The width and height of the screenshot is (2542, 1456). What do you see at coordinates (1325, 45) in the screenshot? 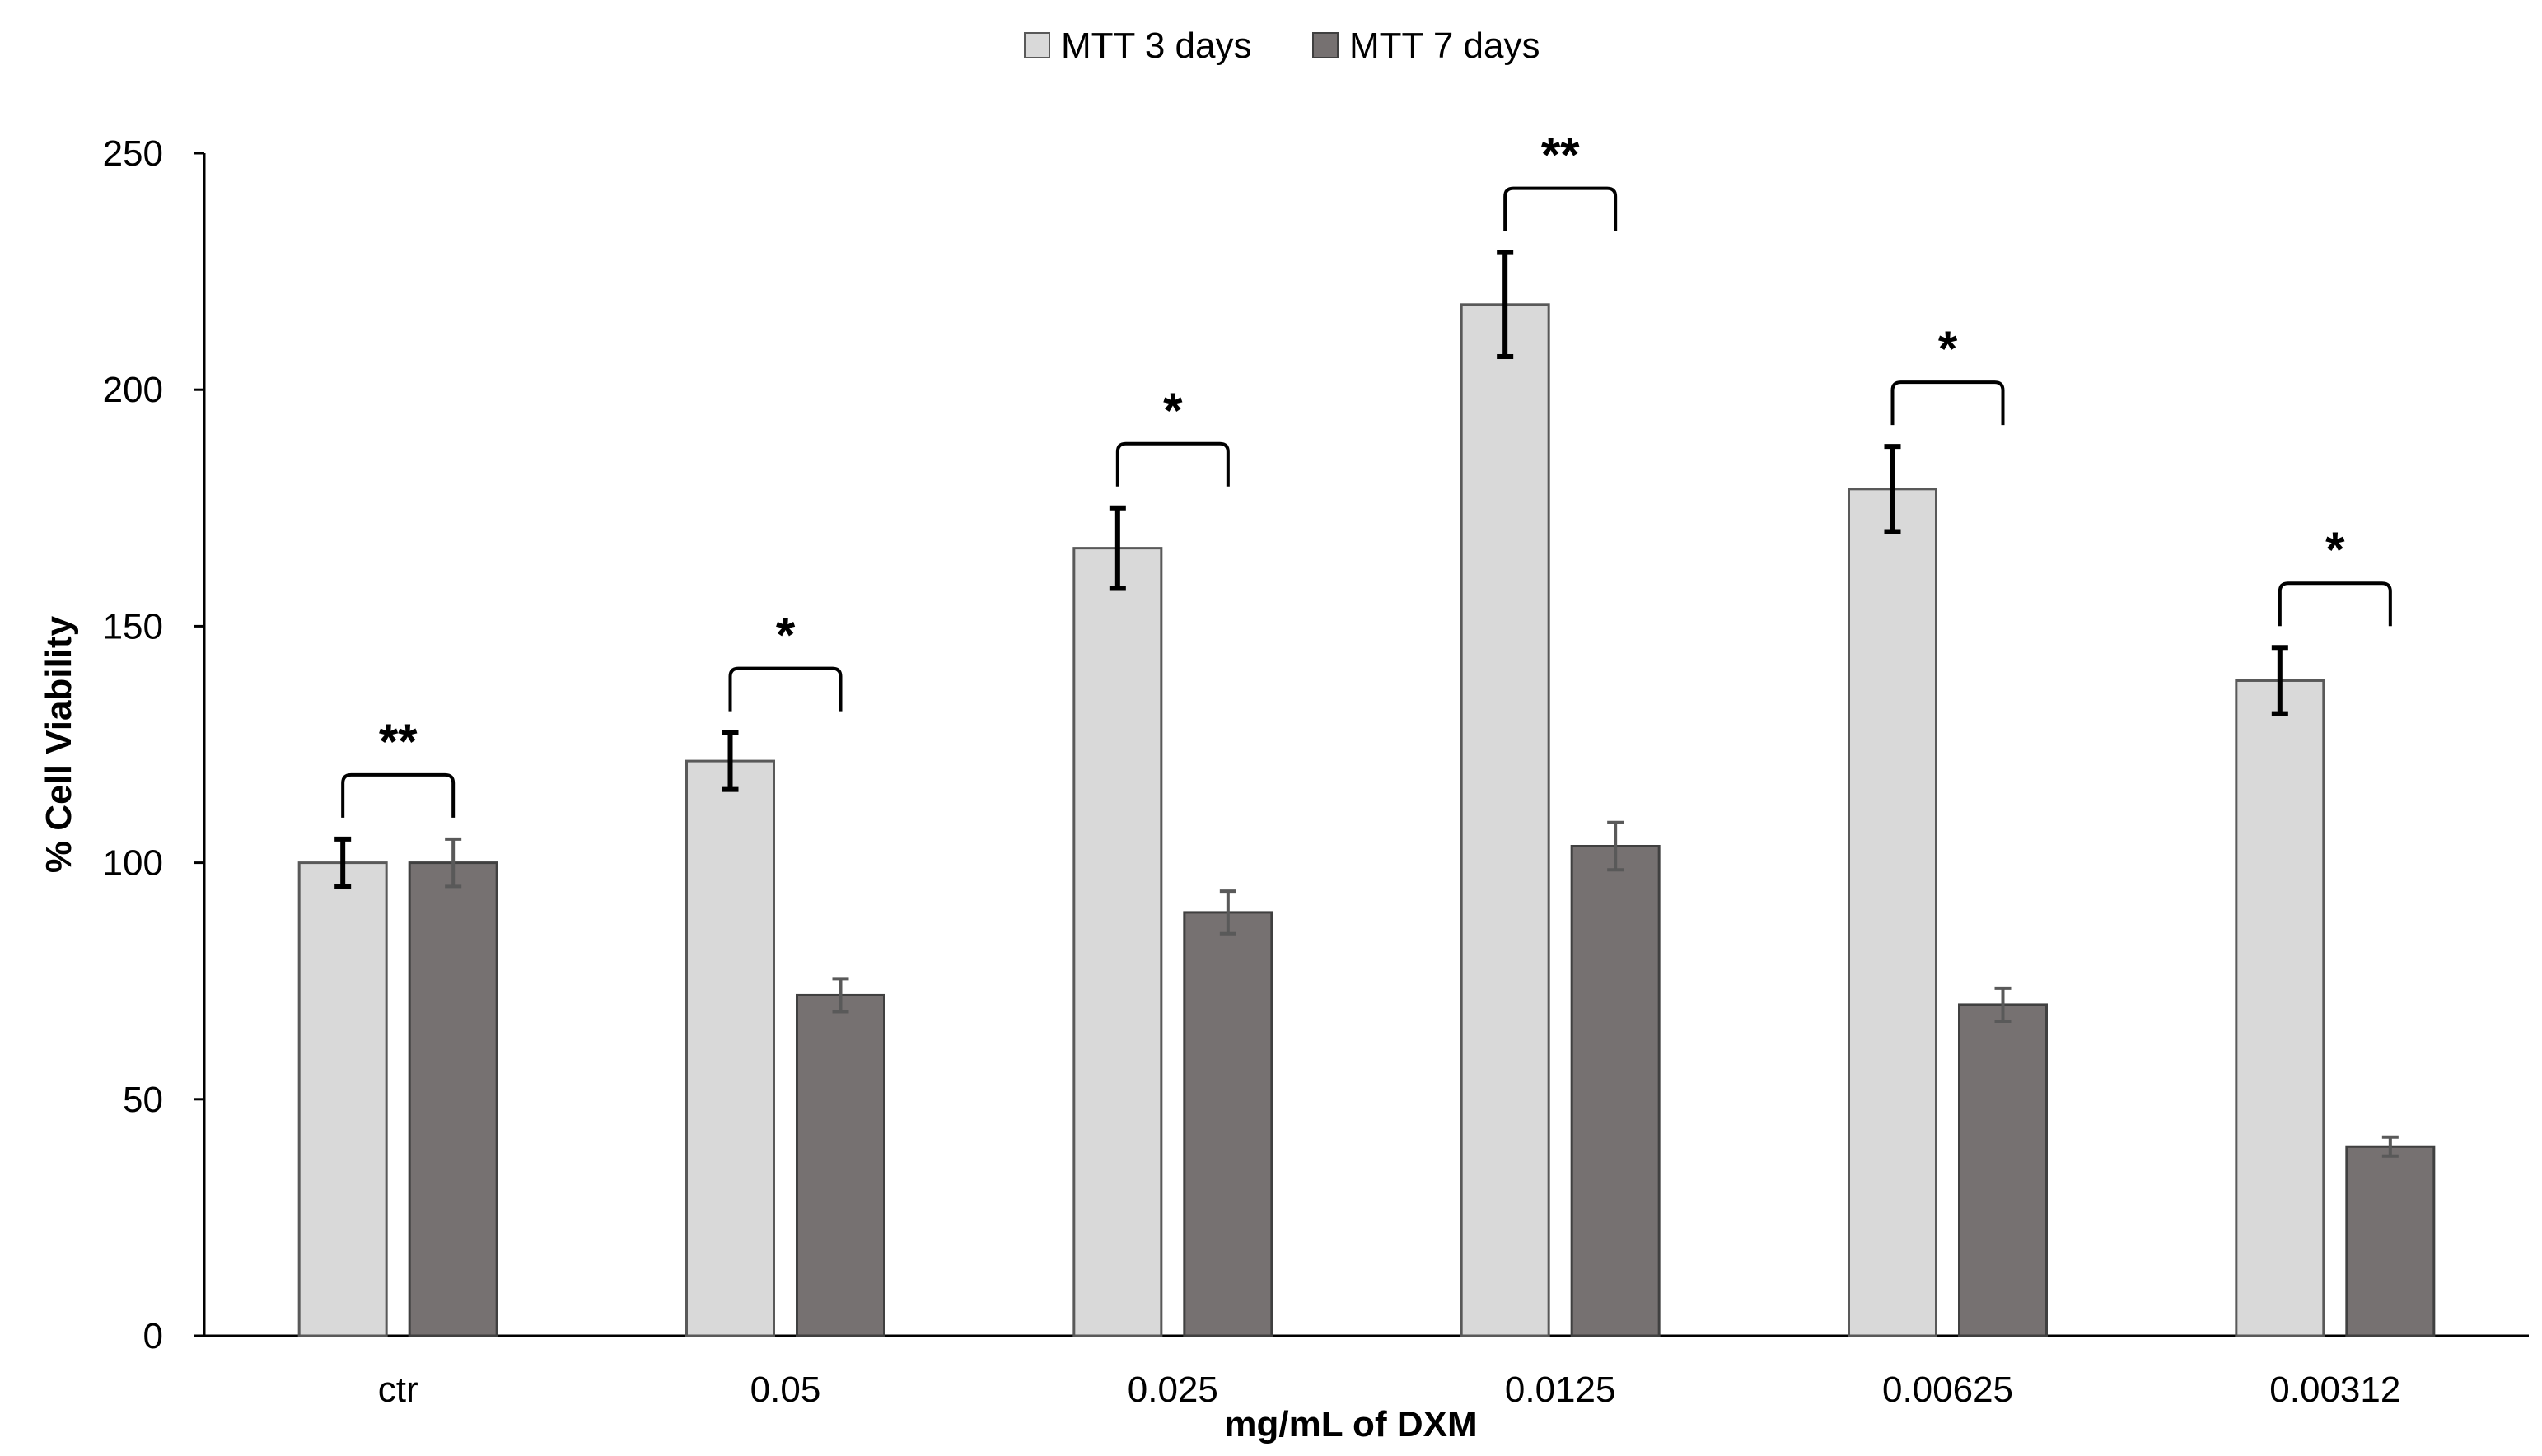
I see `legend-swatch-7-days` at bounding box center [1325, 45].